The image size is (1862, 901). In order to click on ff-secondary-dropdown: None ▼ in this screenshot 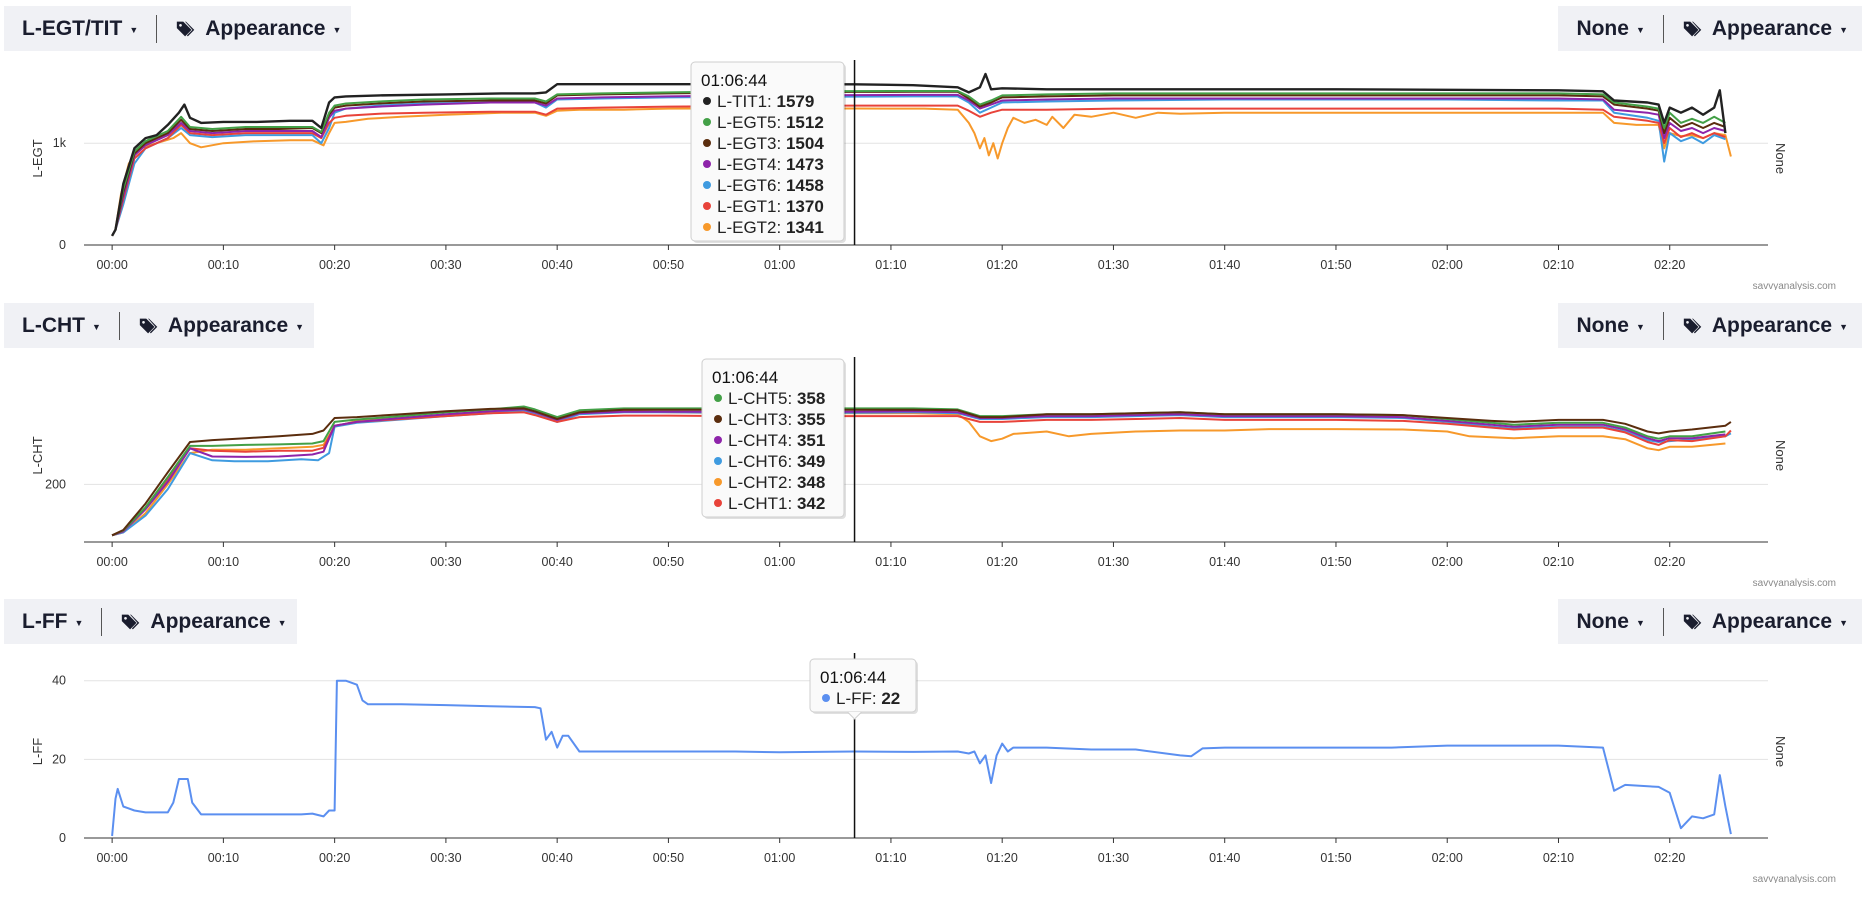, I will do `click(1610, 622)`.